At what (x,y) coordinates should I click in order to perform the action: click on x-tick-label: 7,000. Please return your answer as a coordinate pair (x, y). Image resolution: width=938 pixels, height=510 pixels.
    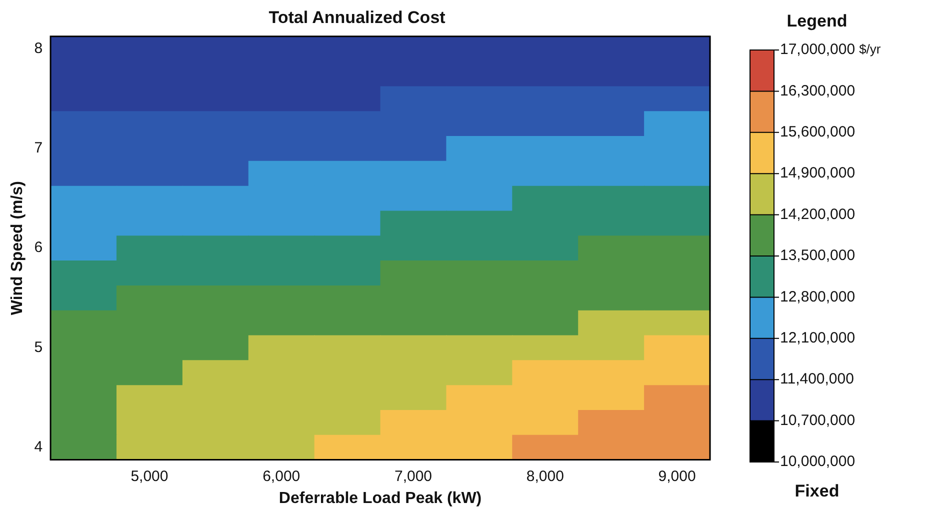
    Looking at the image, I should click on (413, 476).